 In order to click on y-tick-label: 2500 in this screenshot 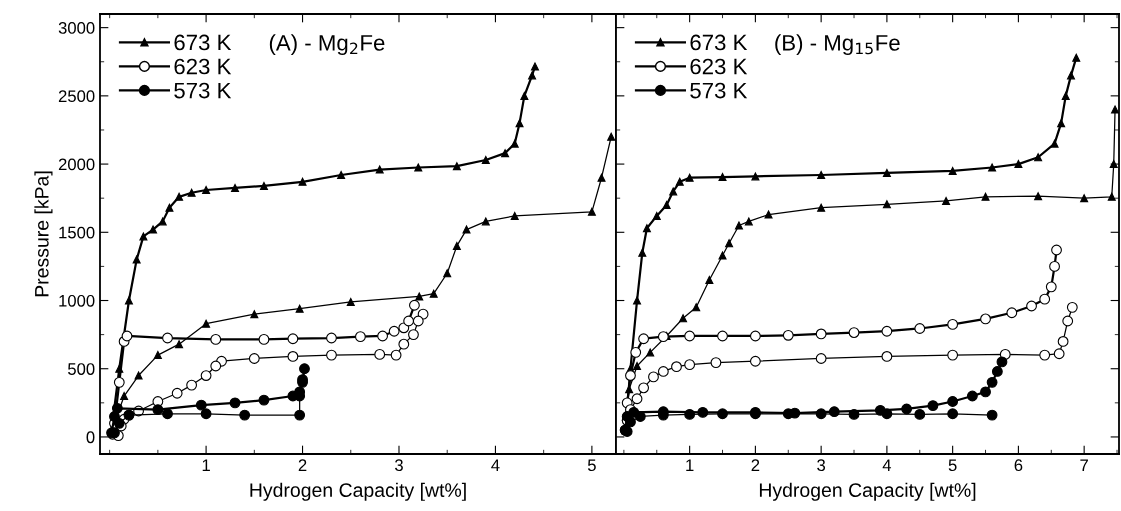, I will do `click(76, 96)`.